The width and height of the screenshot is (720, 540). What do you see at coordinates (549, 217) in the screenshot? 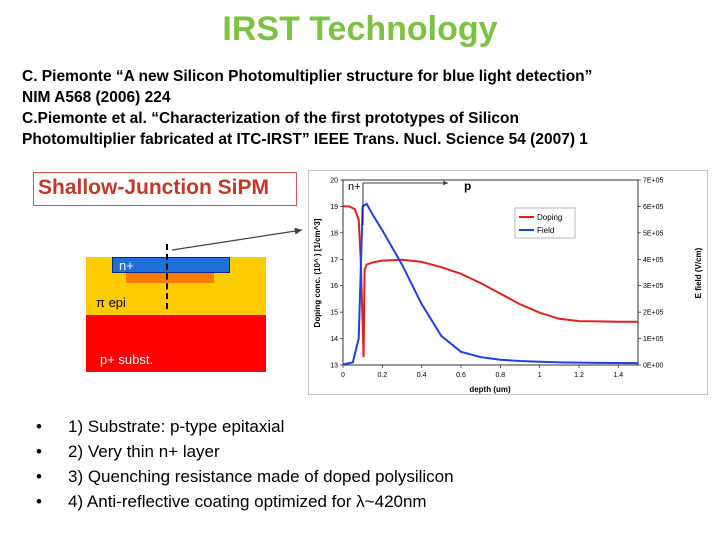
I see `legend-doping-label: Doping` at bounding box center [549, 217].